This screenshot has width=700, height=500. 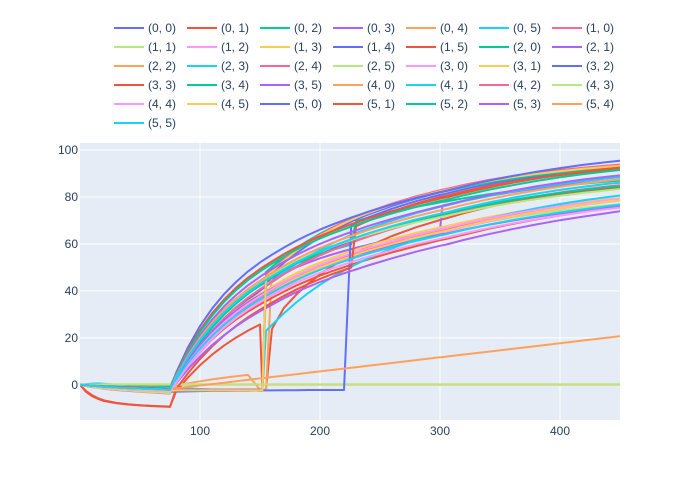 I want to click on x-tick-label: 400, so click(x=560, y=431).